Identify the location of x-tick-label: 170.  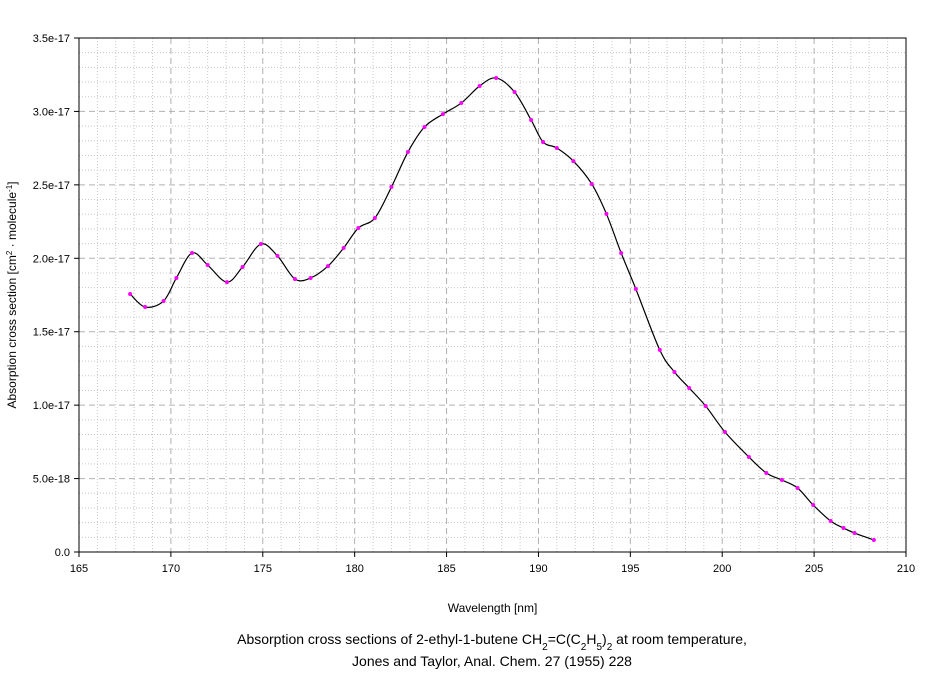
(171, 569).